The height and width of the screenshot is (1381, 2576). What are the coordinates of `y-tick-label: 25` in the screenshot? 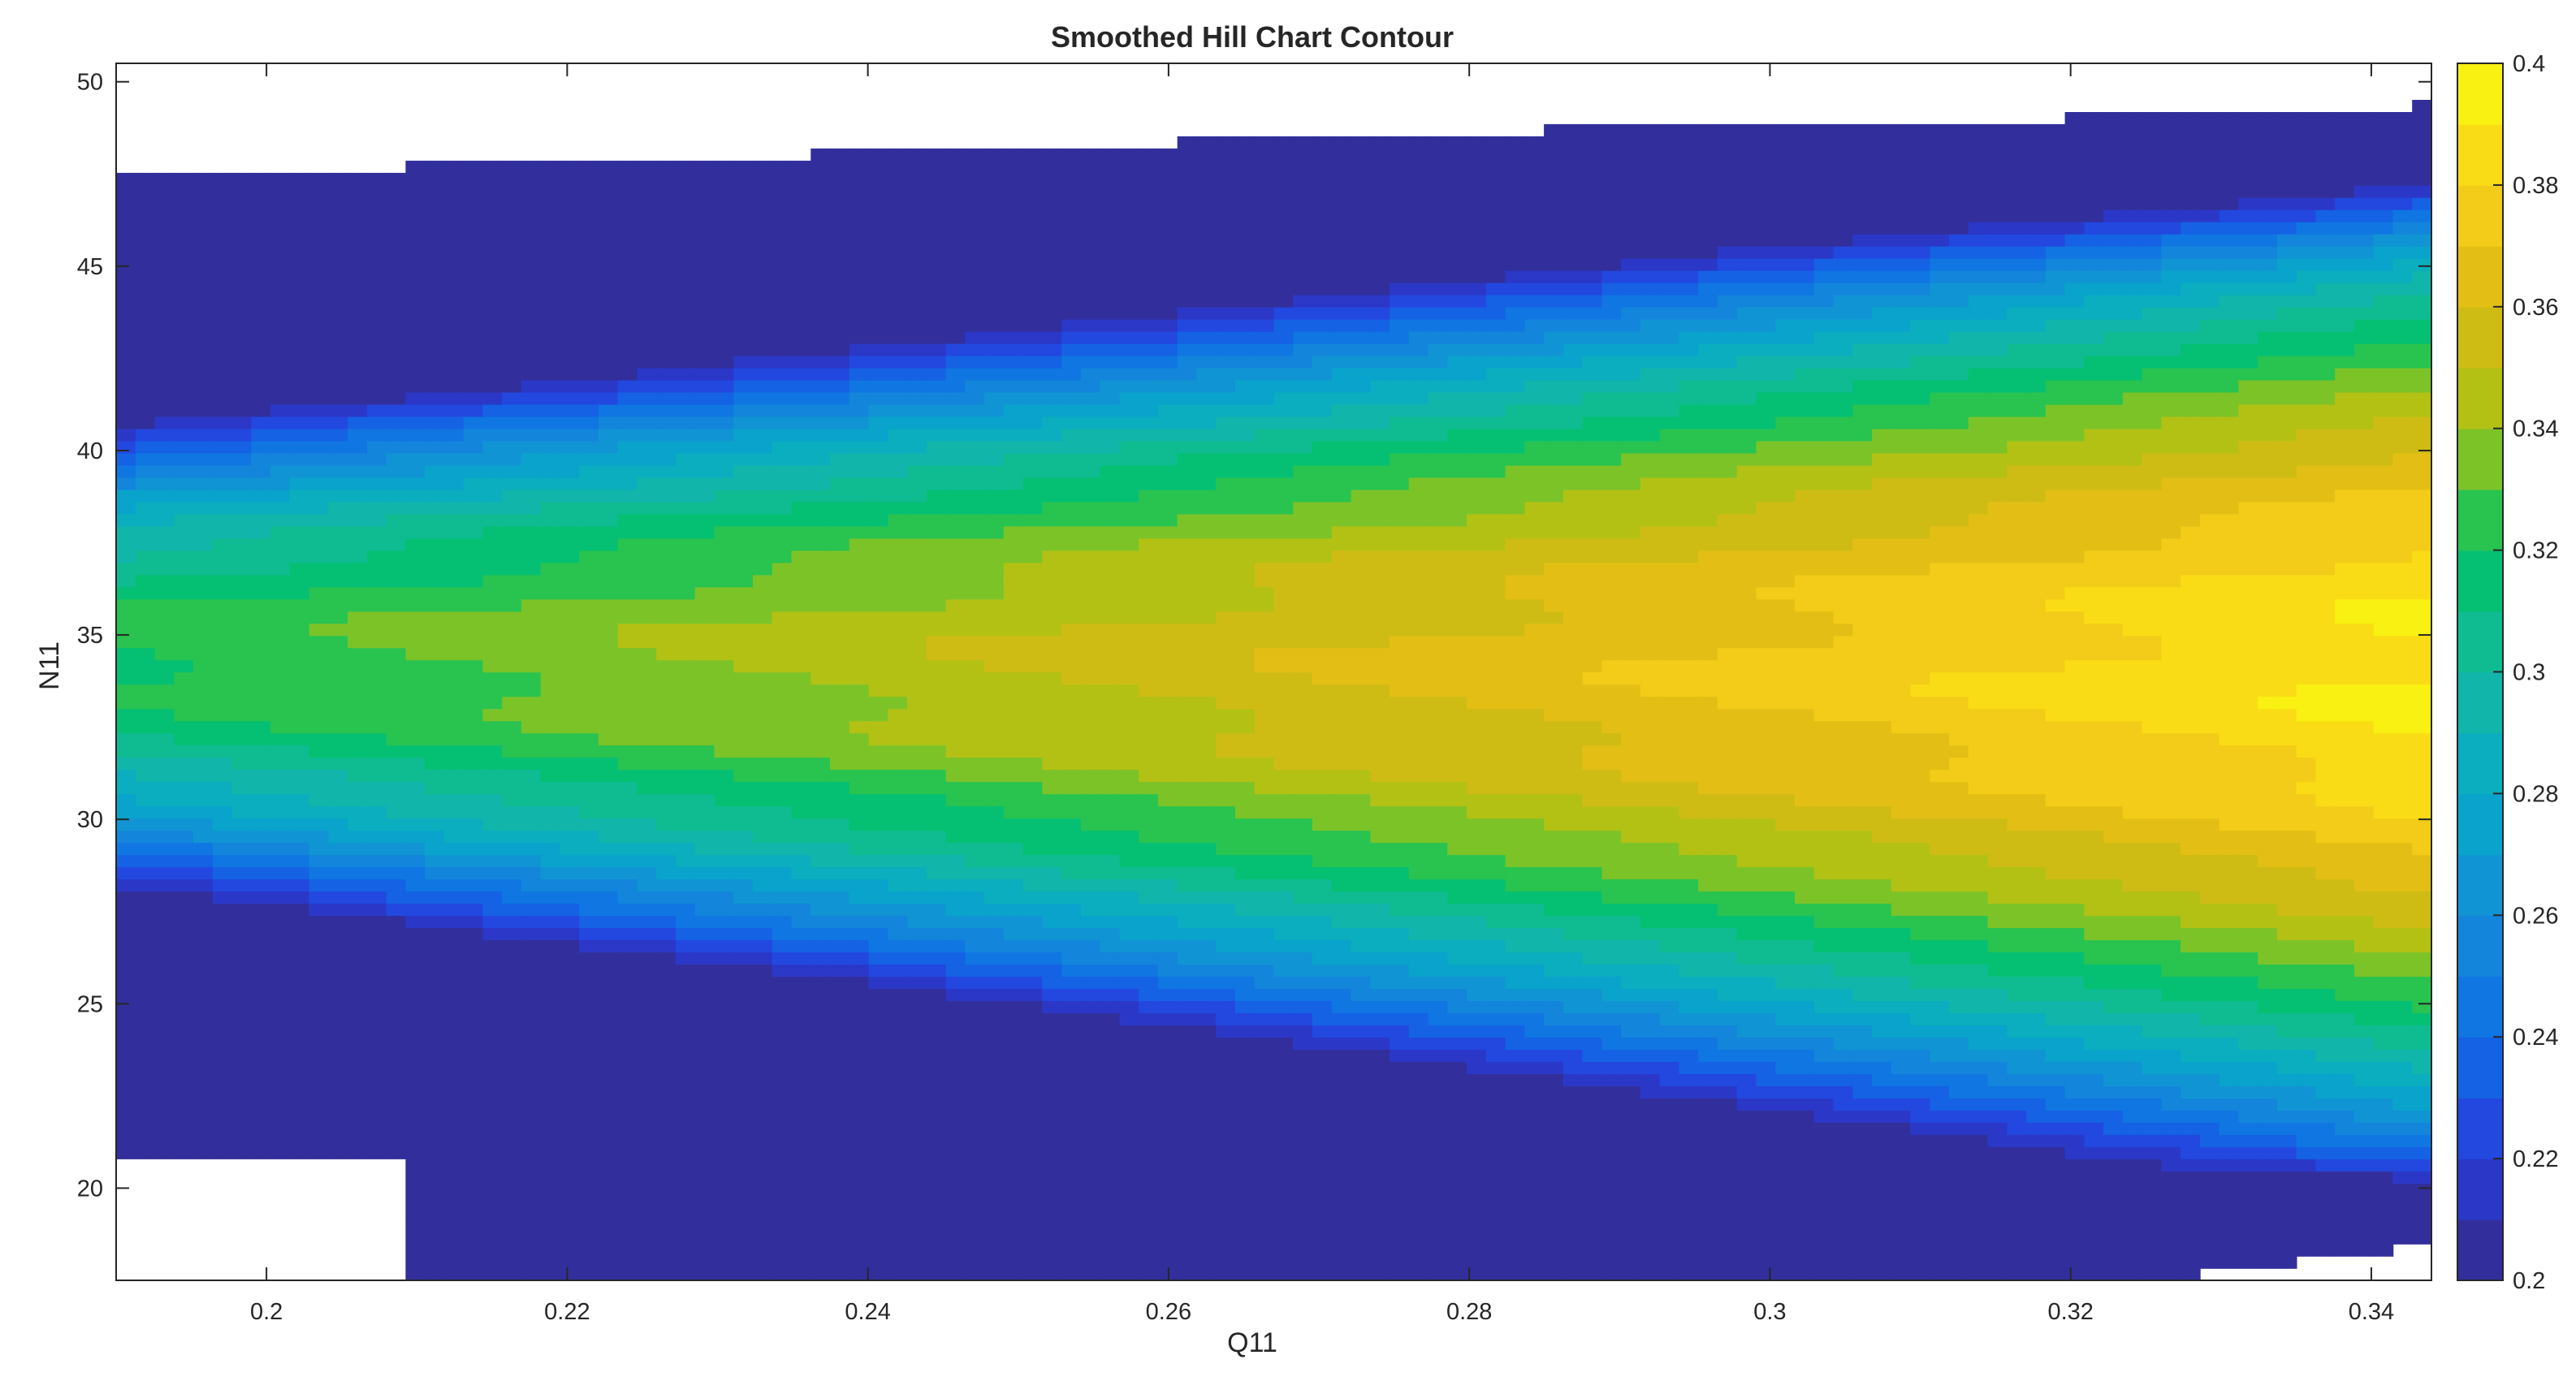 It's located at (90, 1004).